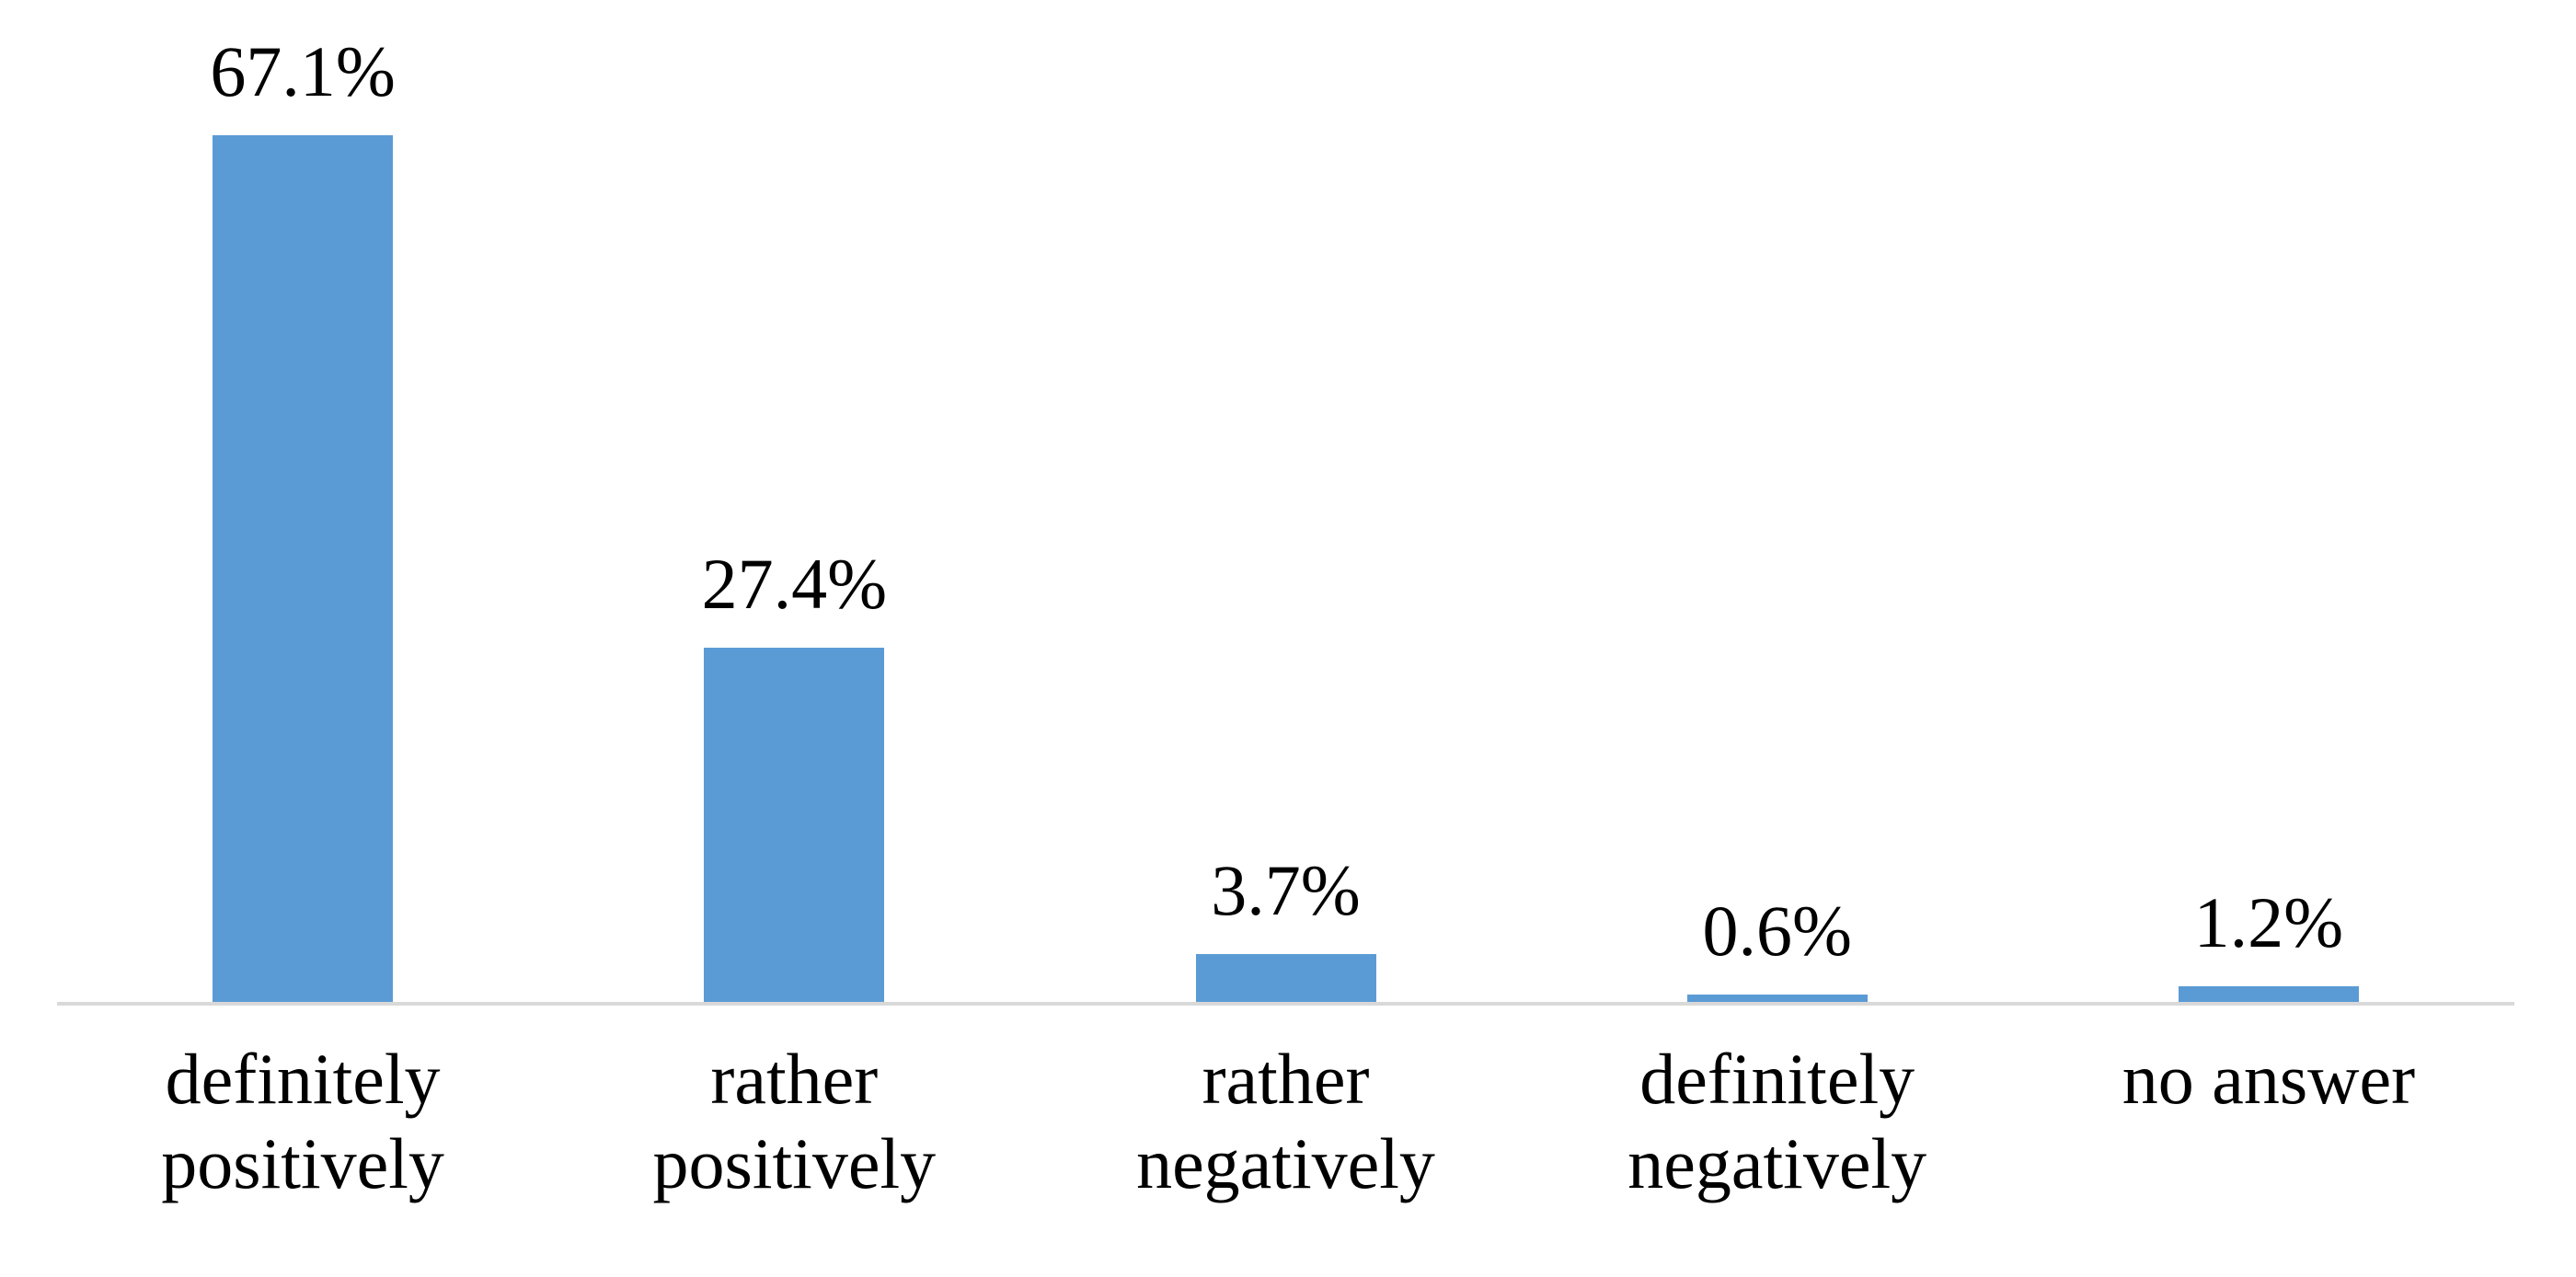 This screenshot has height=1277, width=2576. I want to click on bar-column: 0.6%, so click(1777, 948).